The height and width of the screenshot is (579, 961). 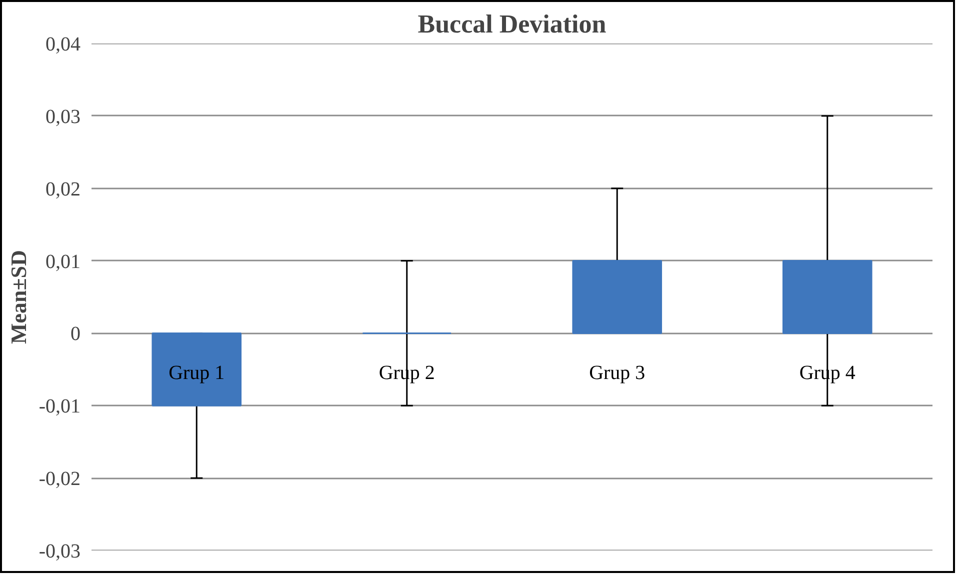 I want to click on chart-title: Buccal Deviation, so click(x=512, y=24).